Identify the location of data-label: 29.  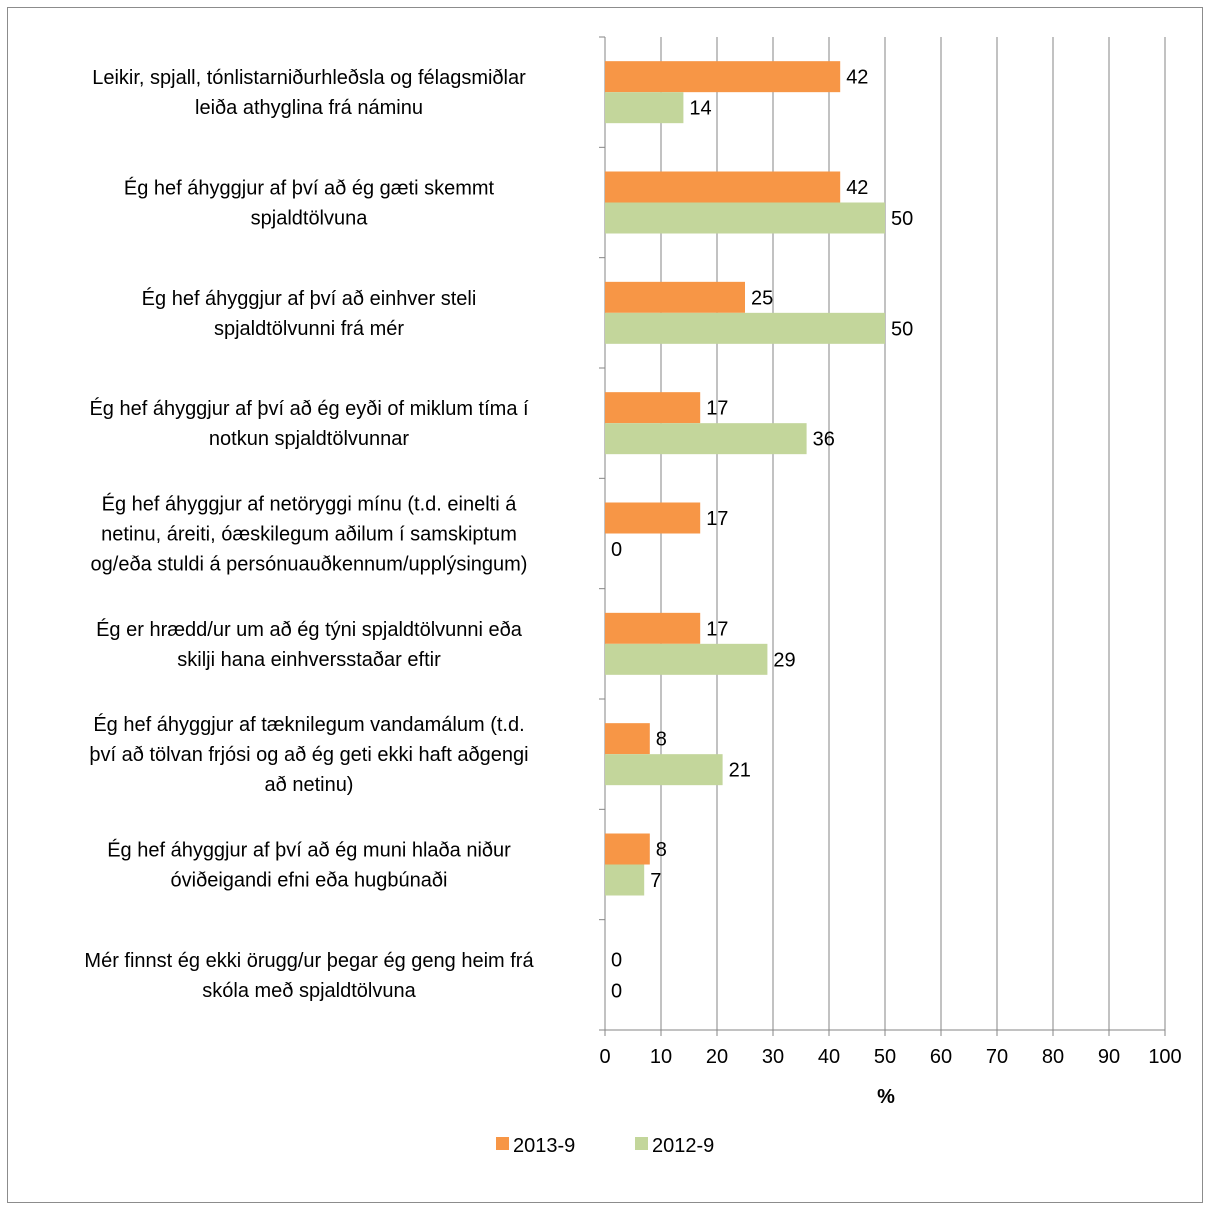
(784, 660).